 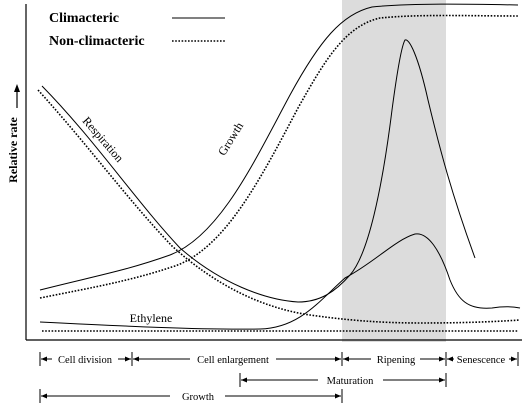 I want to click on stage-growth: Growth, so click(x=198, y=397).